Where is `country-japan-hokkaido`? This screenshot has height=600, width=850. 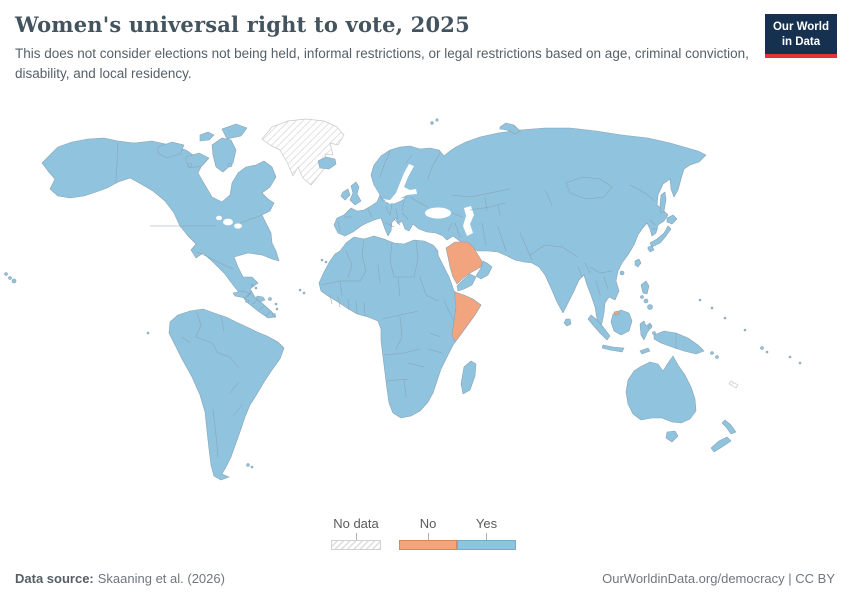
country-japan-hokkaido is located at coordinates (672, 219).